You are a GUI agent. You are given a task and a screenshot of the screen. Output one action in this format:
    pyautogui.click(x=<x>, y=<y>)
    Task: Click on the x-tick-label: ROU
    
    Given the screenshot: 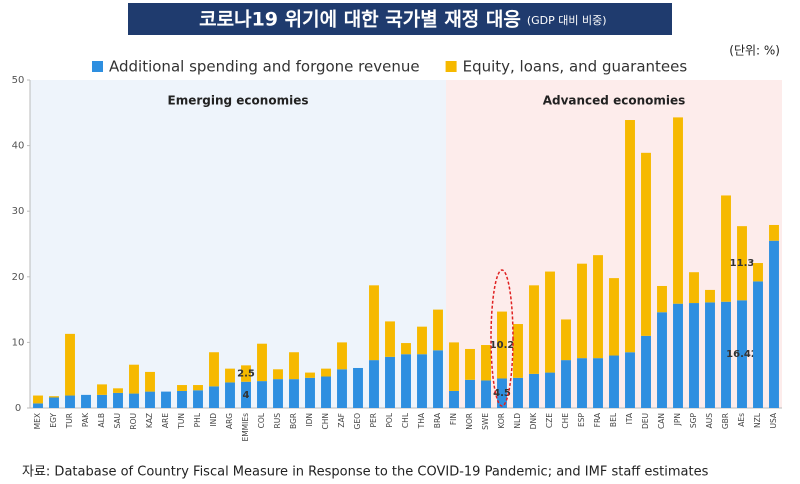 What is the action you would take?
    pyautogui.click(x=133, y=421)
    